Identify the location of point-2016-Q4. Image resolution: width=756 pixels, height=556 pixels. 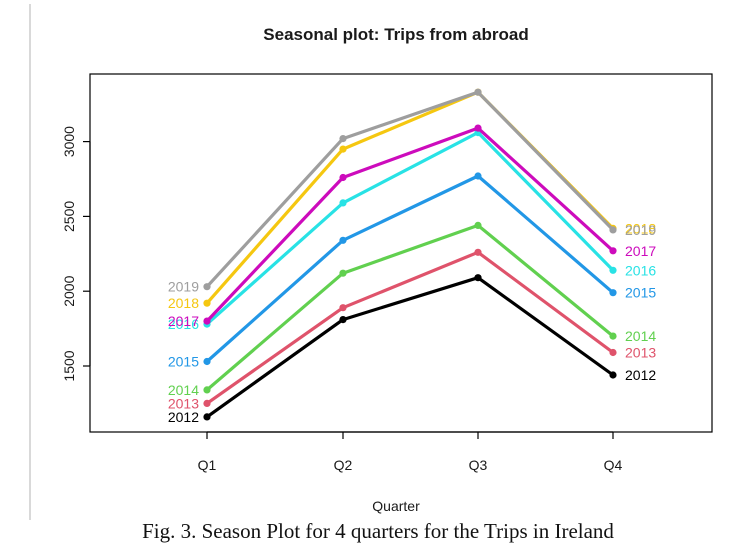
(613, 270).